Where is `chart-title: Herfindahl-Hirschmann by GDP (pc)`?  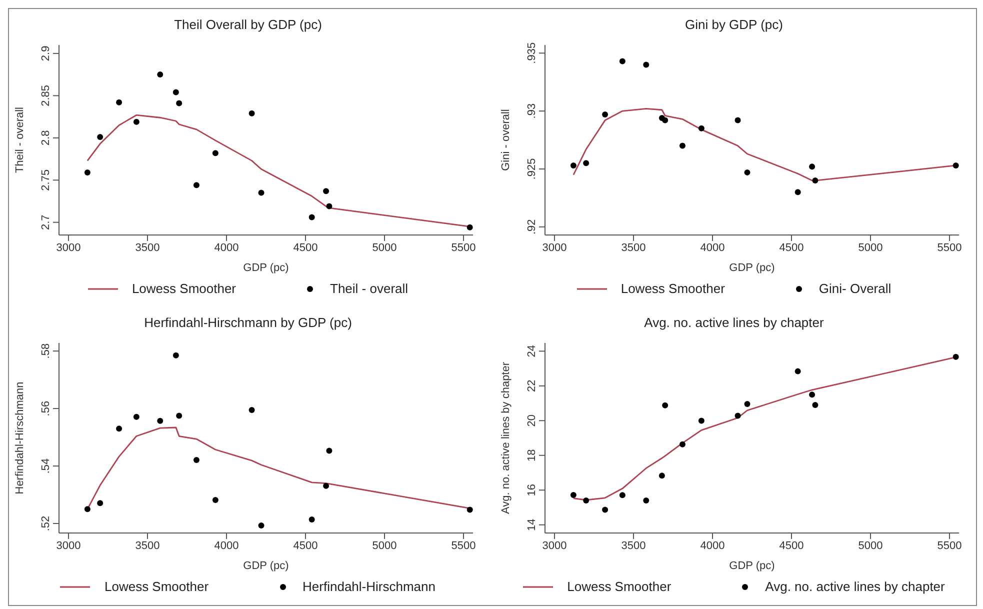
chart-title: Herfindahl-Hirschmann by GDP (pc) is located at coordinates (248, 323).